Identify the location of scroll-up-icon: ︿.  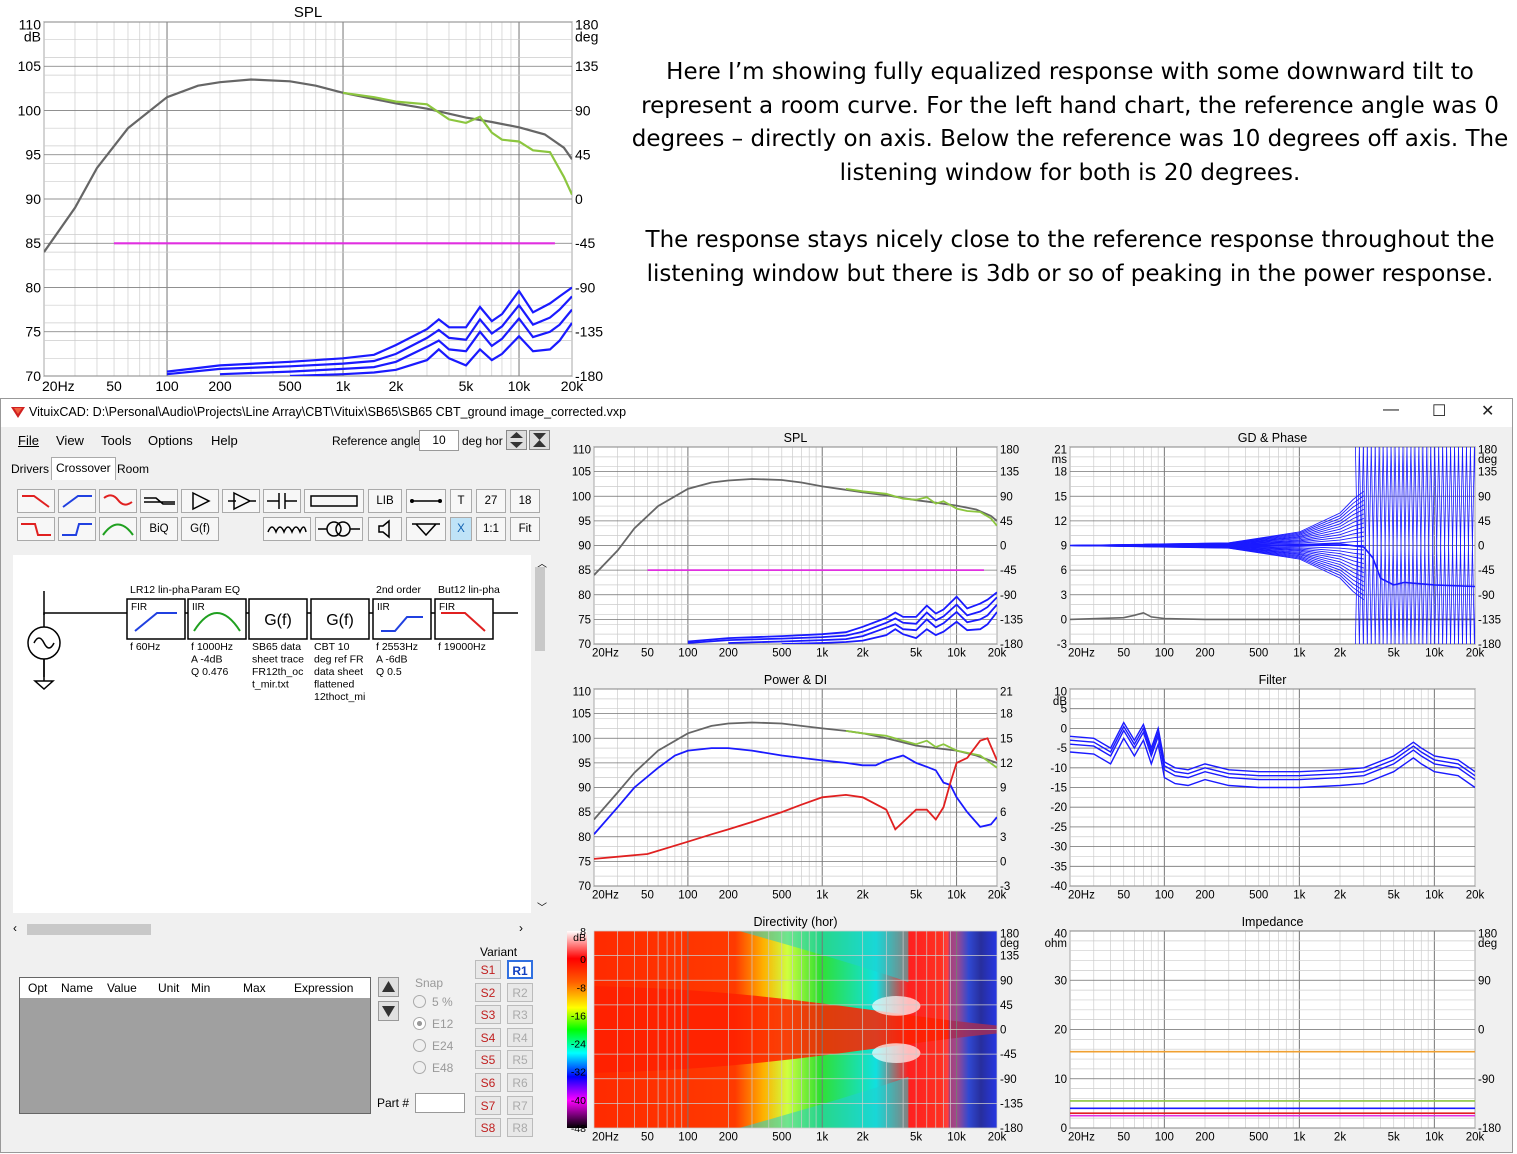
(542, 564).